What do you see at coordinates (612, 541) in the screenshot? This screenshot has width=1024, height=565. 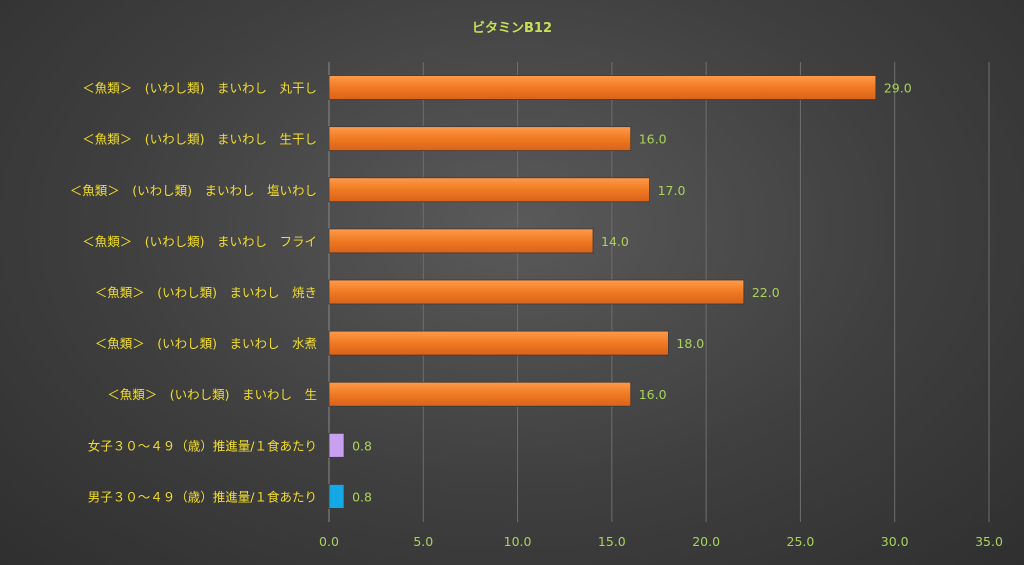 I see `x-tick-label: 15.0` at bounding box center [612, 541].